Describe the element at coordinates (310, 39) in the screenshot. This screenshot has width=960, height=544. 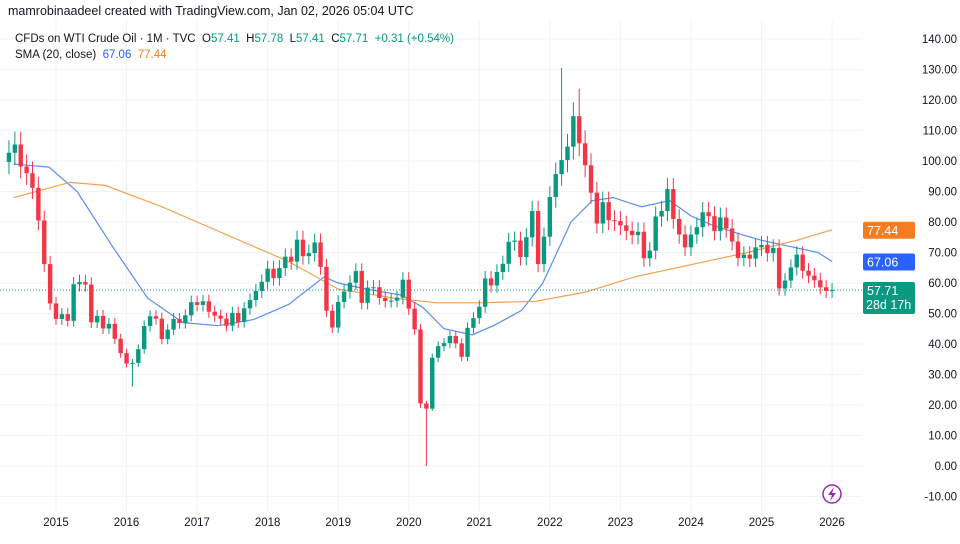
I see `low-value: 57.41` at that location.